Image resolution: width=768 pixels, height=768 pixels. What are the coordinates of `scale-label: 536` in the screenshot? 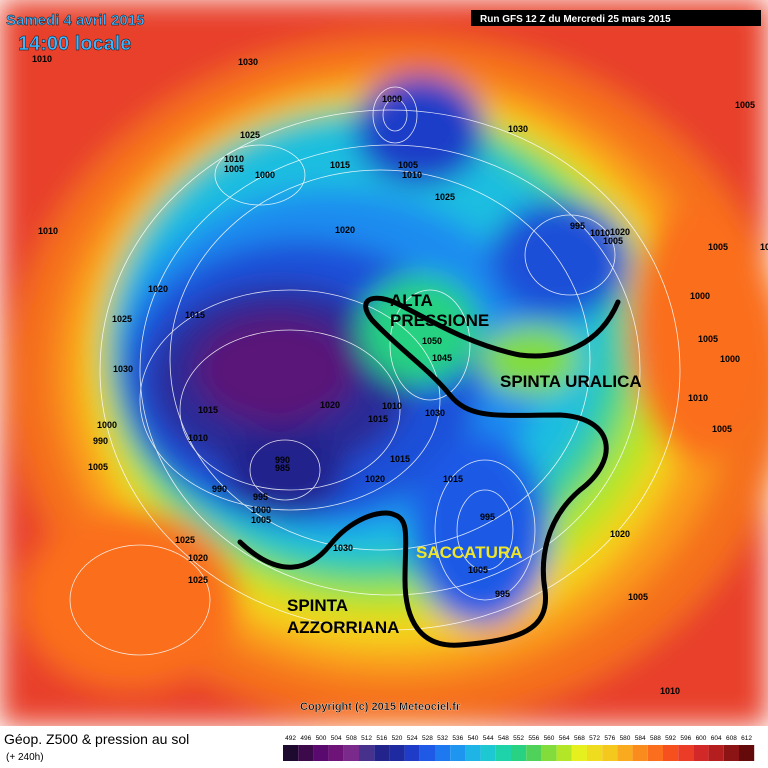 It's located at (457, 738).